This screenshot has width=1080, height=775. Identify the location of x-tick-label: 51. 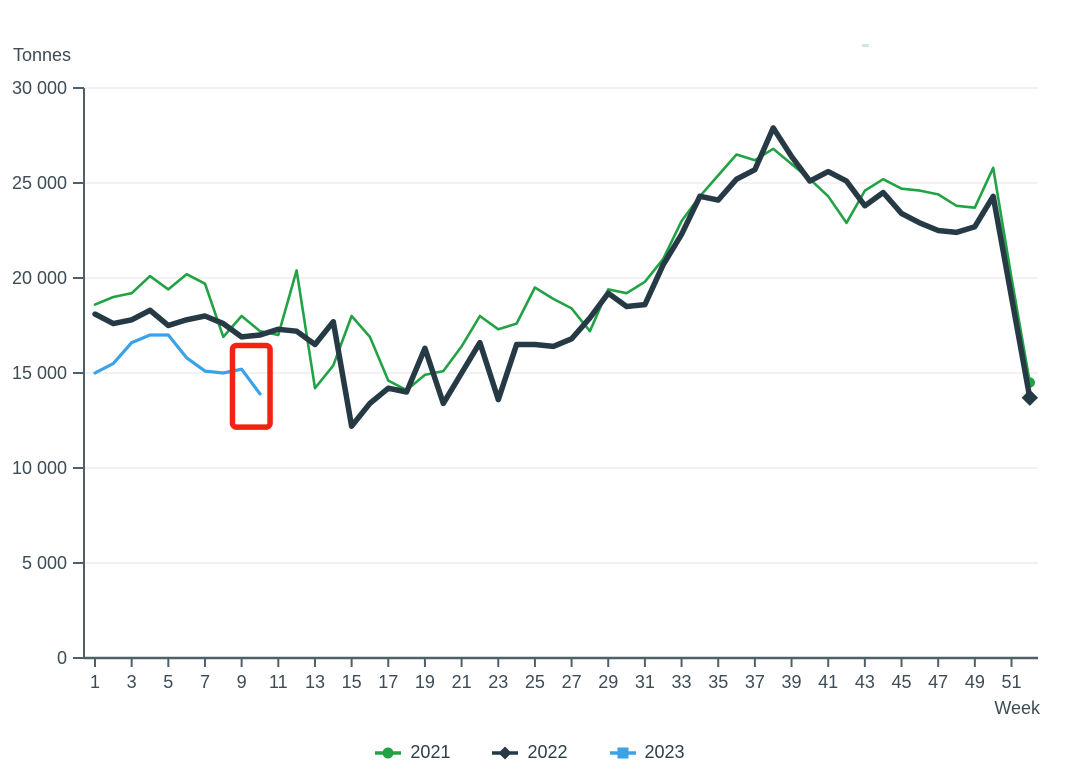
(1011, 682).